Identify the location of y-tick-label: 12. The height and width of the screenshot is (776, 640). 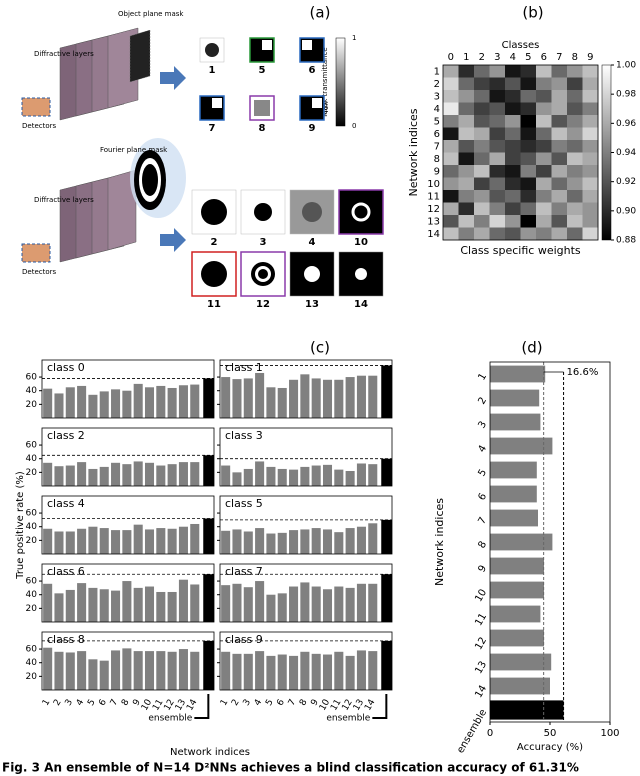
(481, 644).